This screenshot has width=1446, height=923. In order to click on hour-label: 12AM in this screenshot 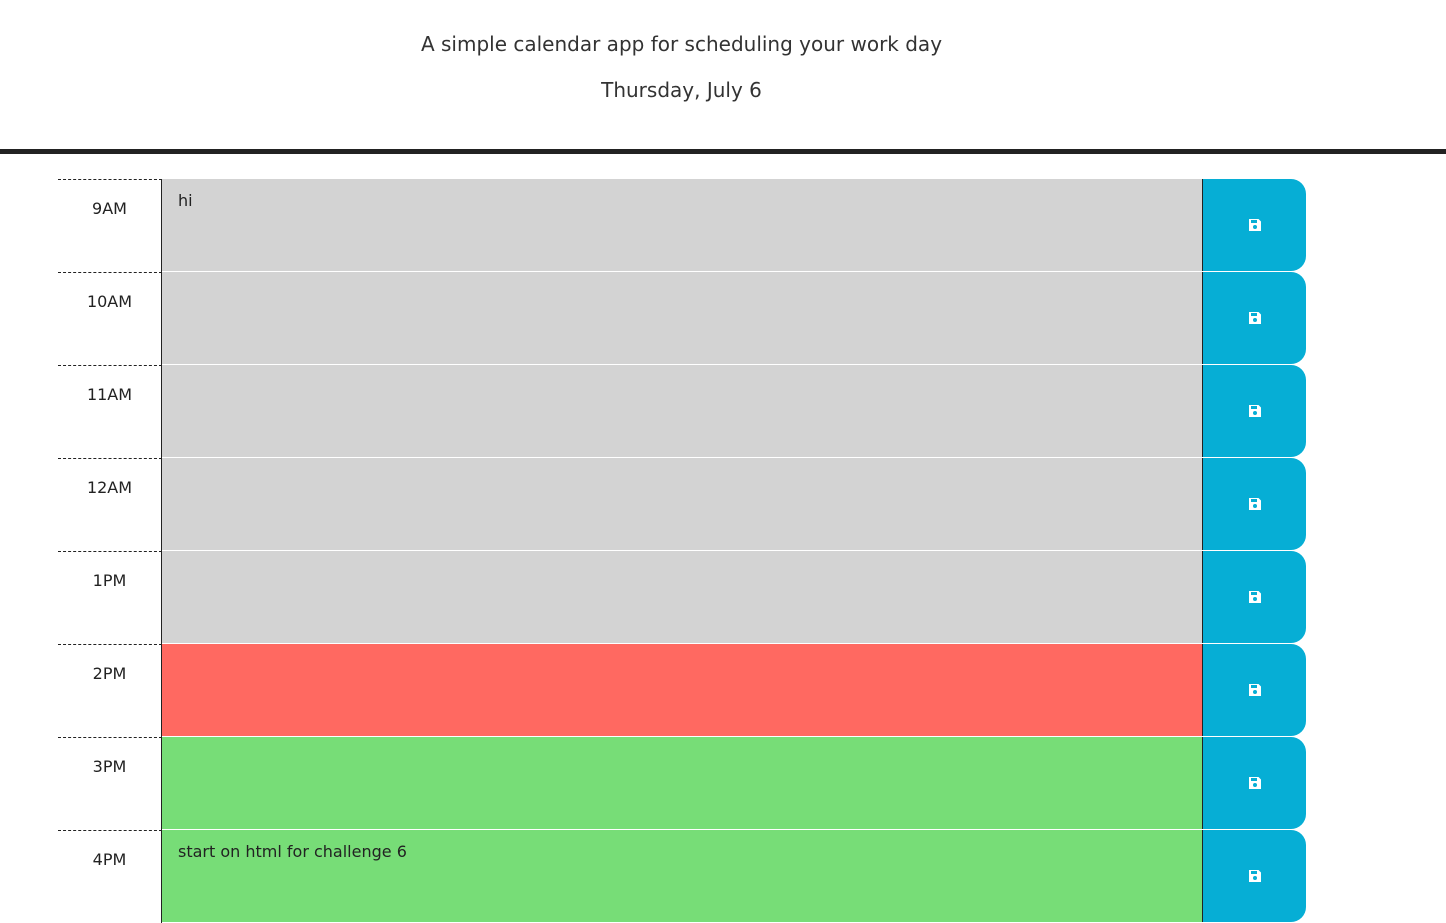, I will do `click(110, 504)`.